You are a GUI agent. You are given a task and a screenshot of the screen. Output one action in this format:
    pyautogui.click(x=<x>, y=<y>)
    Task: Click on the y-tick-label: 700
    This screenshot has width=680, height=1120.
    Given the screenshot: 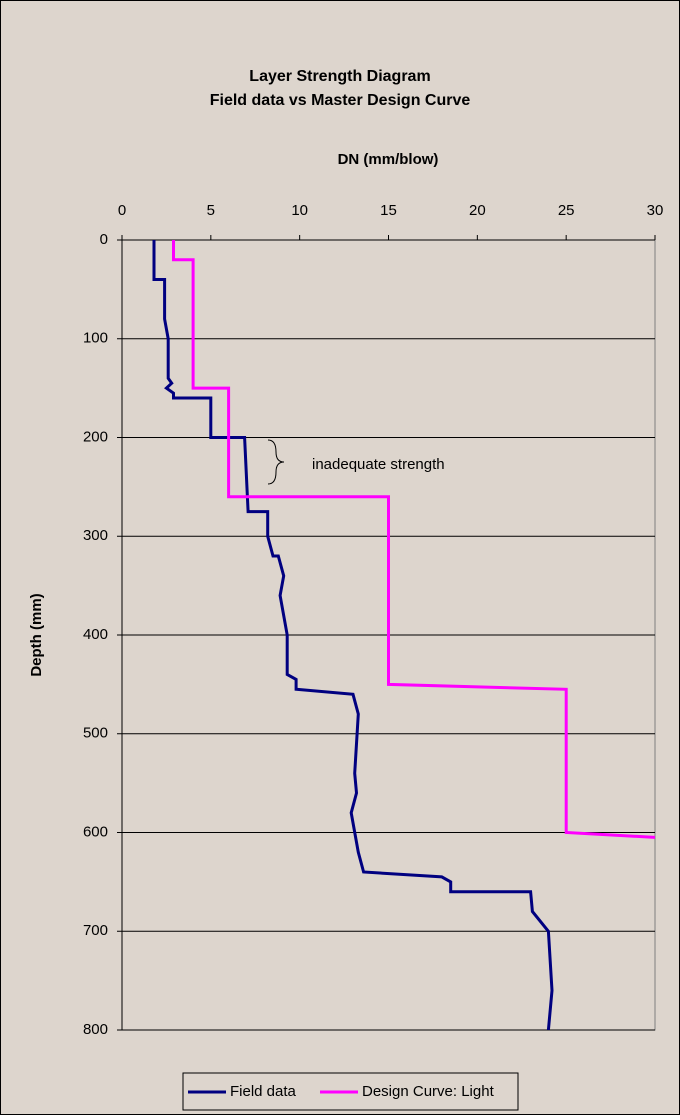 What is the action you would take?
    pyautogui.click(x=95, y=930)
    